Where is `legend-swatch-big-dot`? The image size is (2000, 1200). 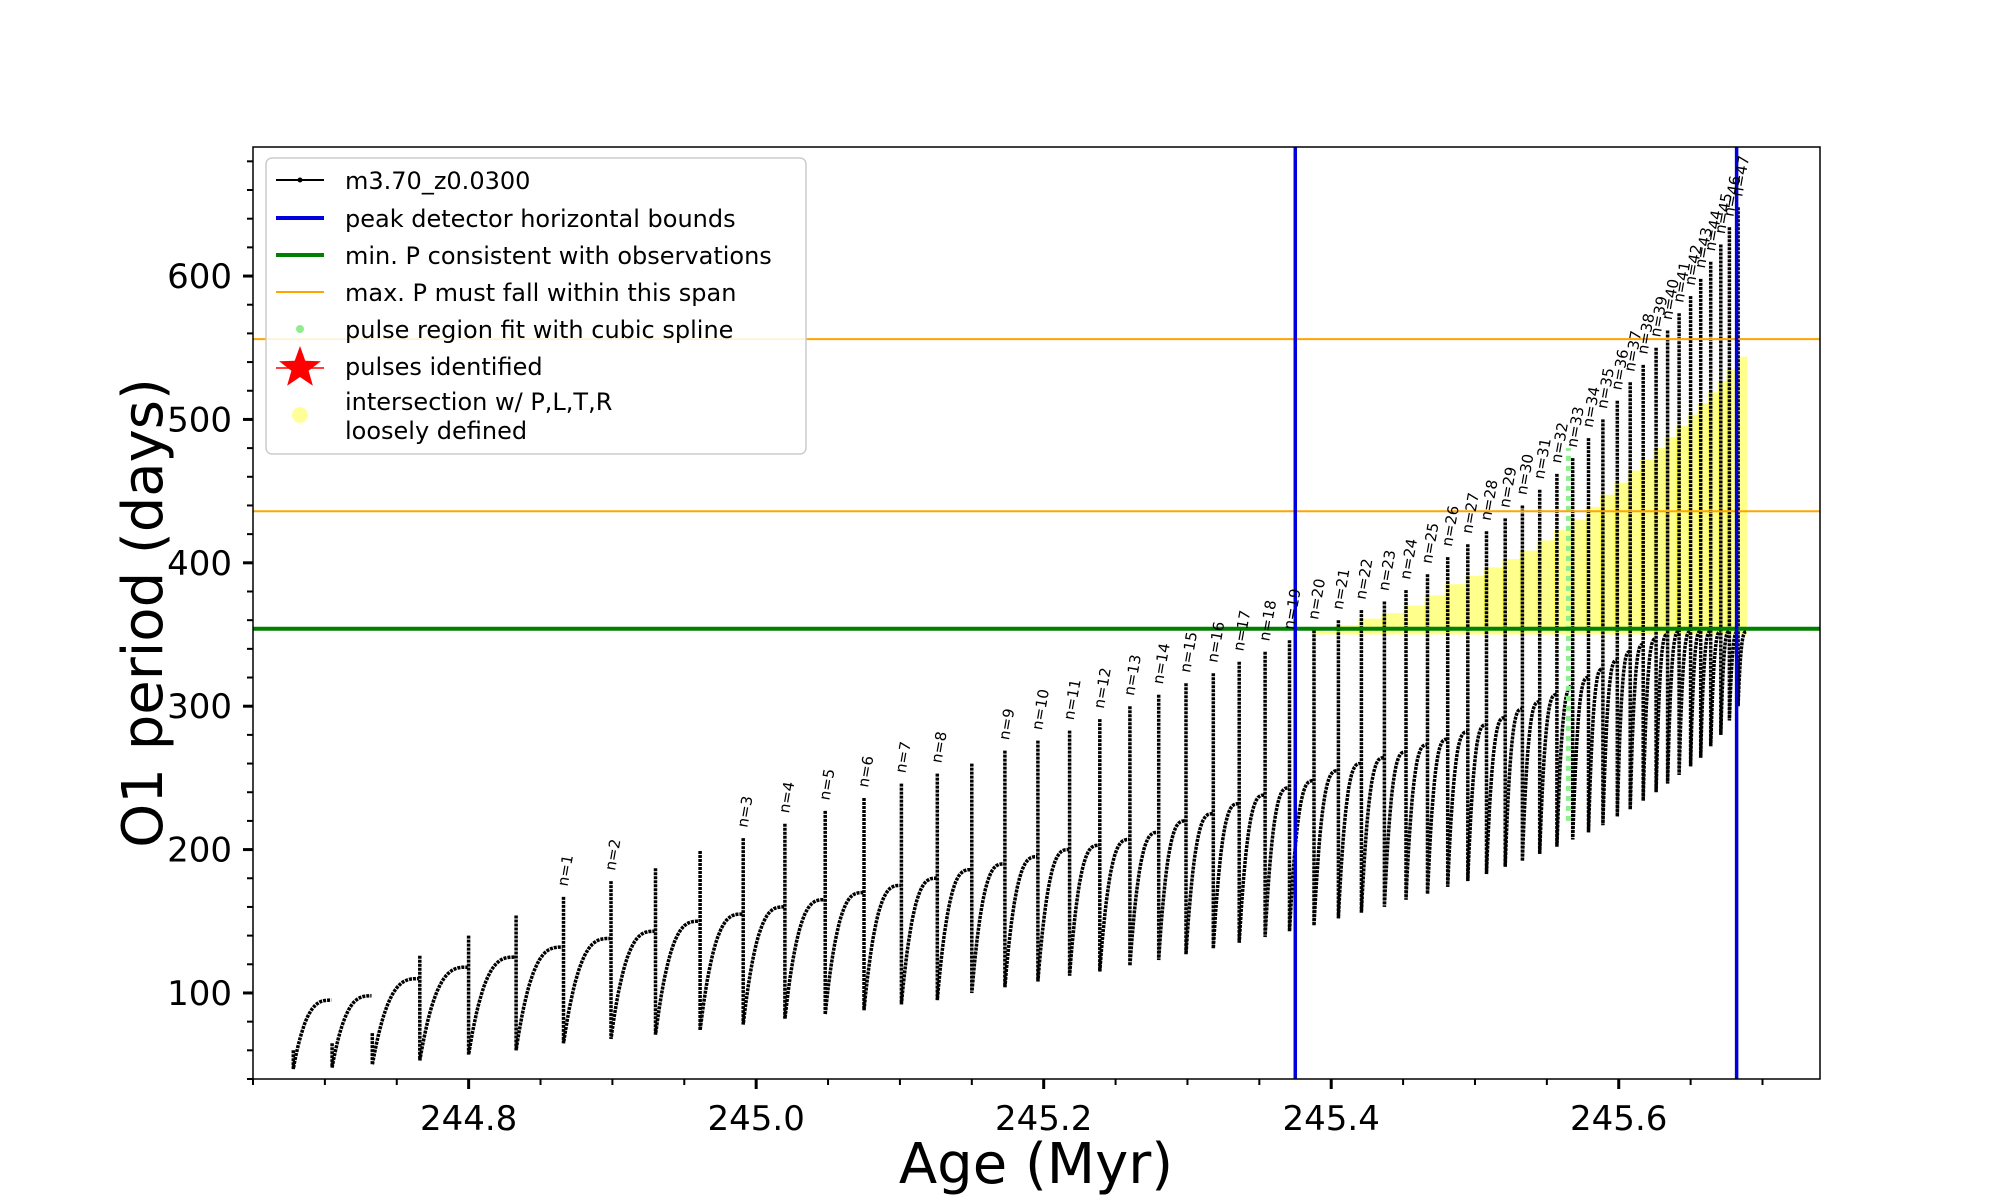
legend-swatch-big-dot is located at coordinates (300, 415).